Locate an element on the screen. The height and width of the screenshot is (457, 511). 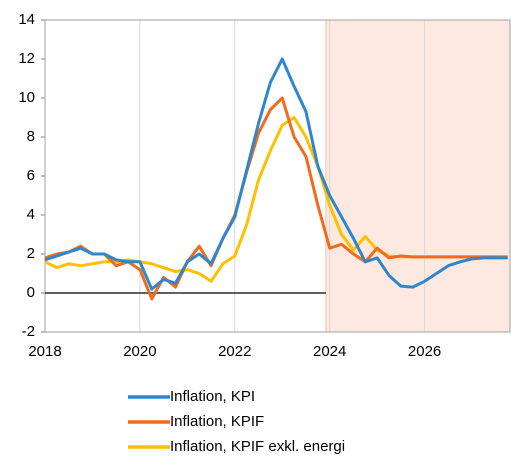
y-tick-label: 10 is located at coordinates (26, 97).